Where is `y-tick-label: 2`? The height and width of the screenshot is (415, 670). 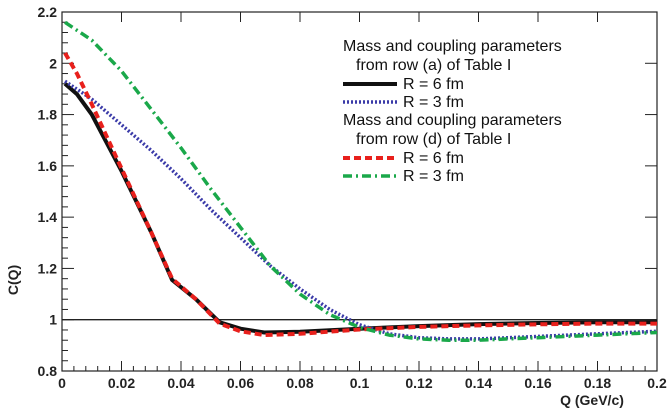
y-tick-label: 2 is located at coordinates (53, 63).